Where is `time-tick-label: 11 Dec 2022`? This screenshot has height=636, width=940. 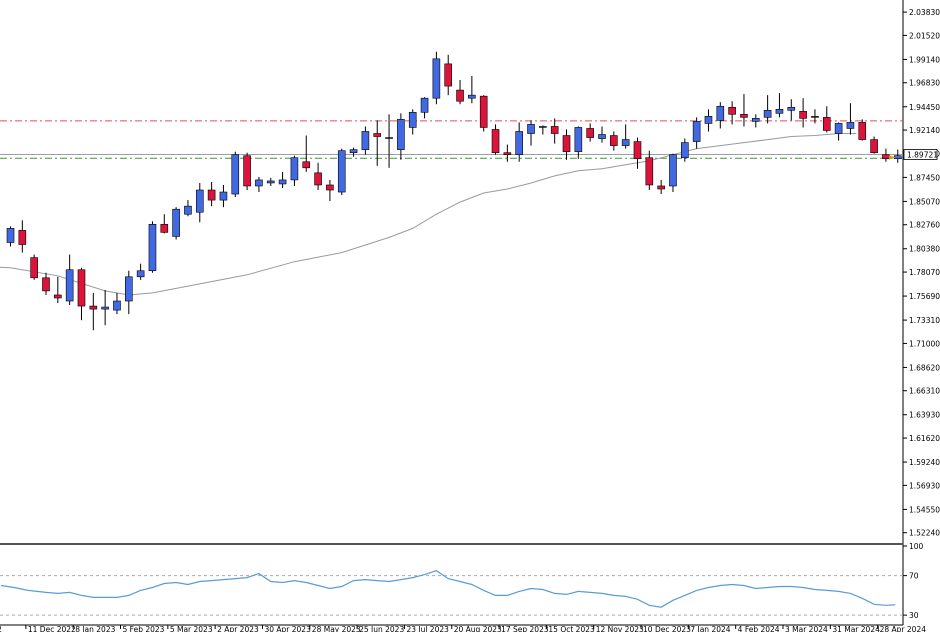
time-tick-label: 11 Dec 2022 is located at coordinates (52, 628).